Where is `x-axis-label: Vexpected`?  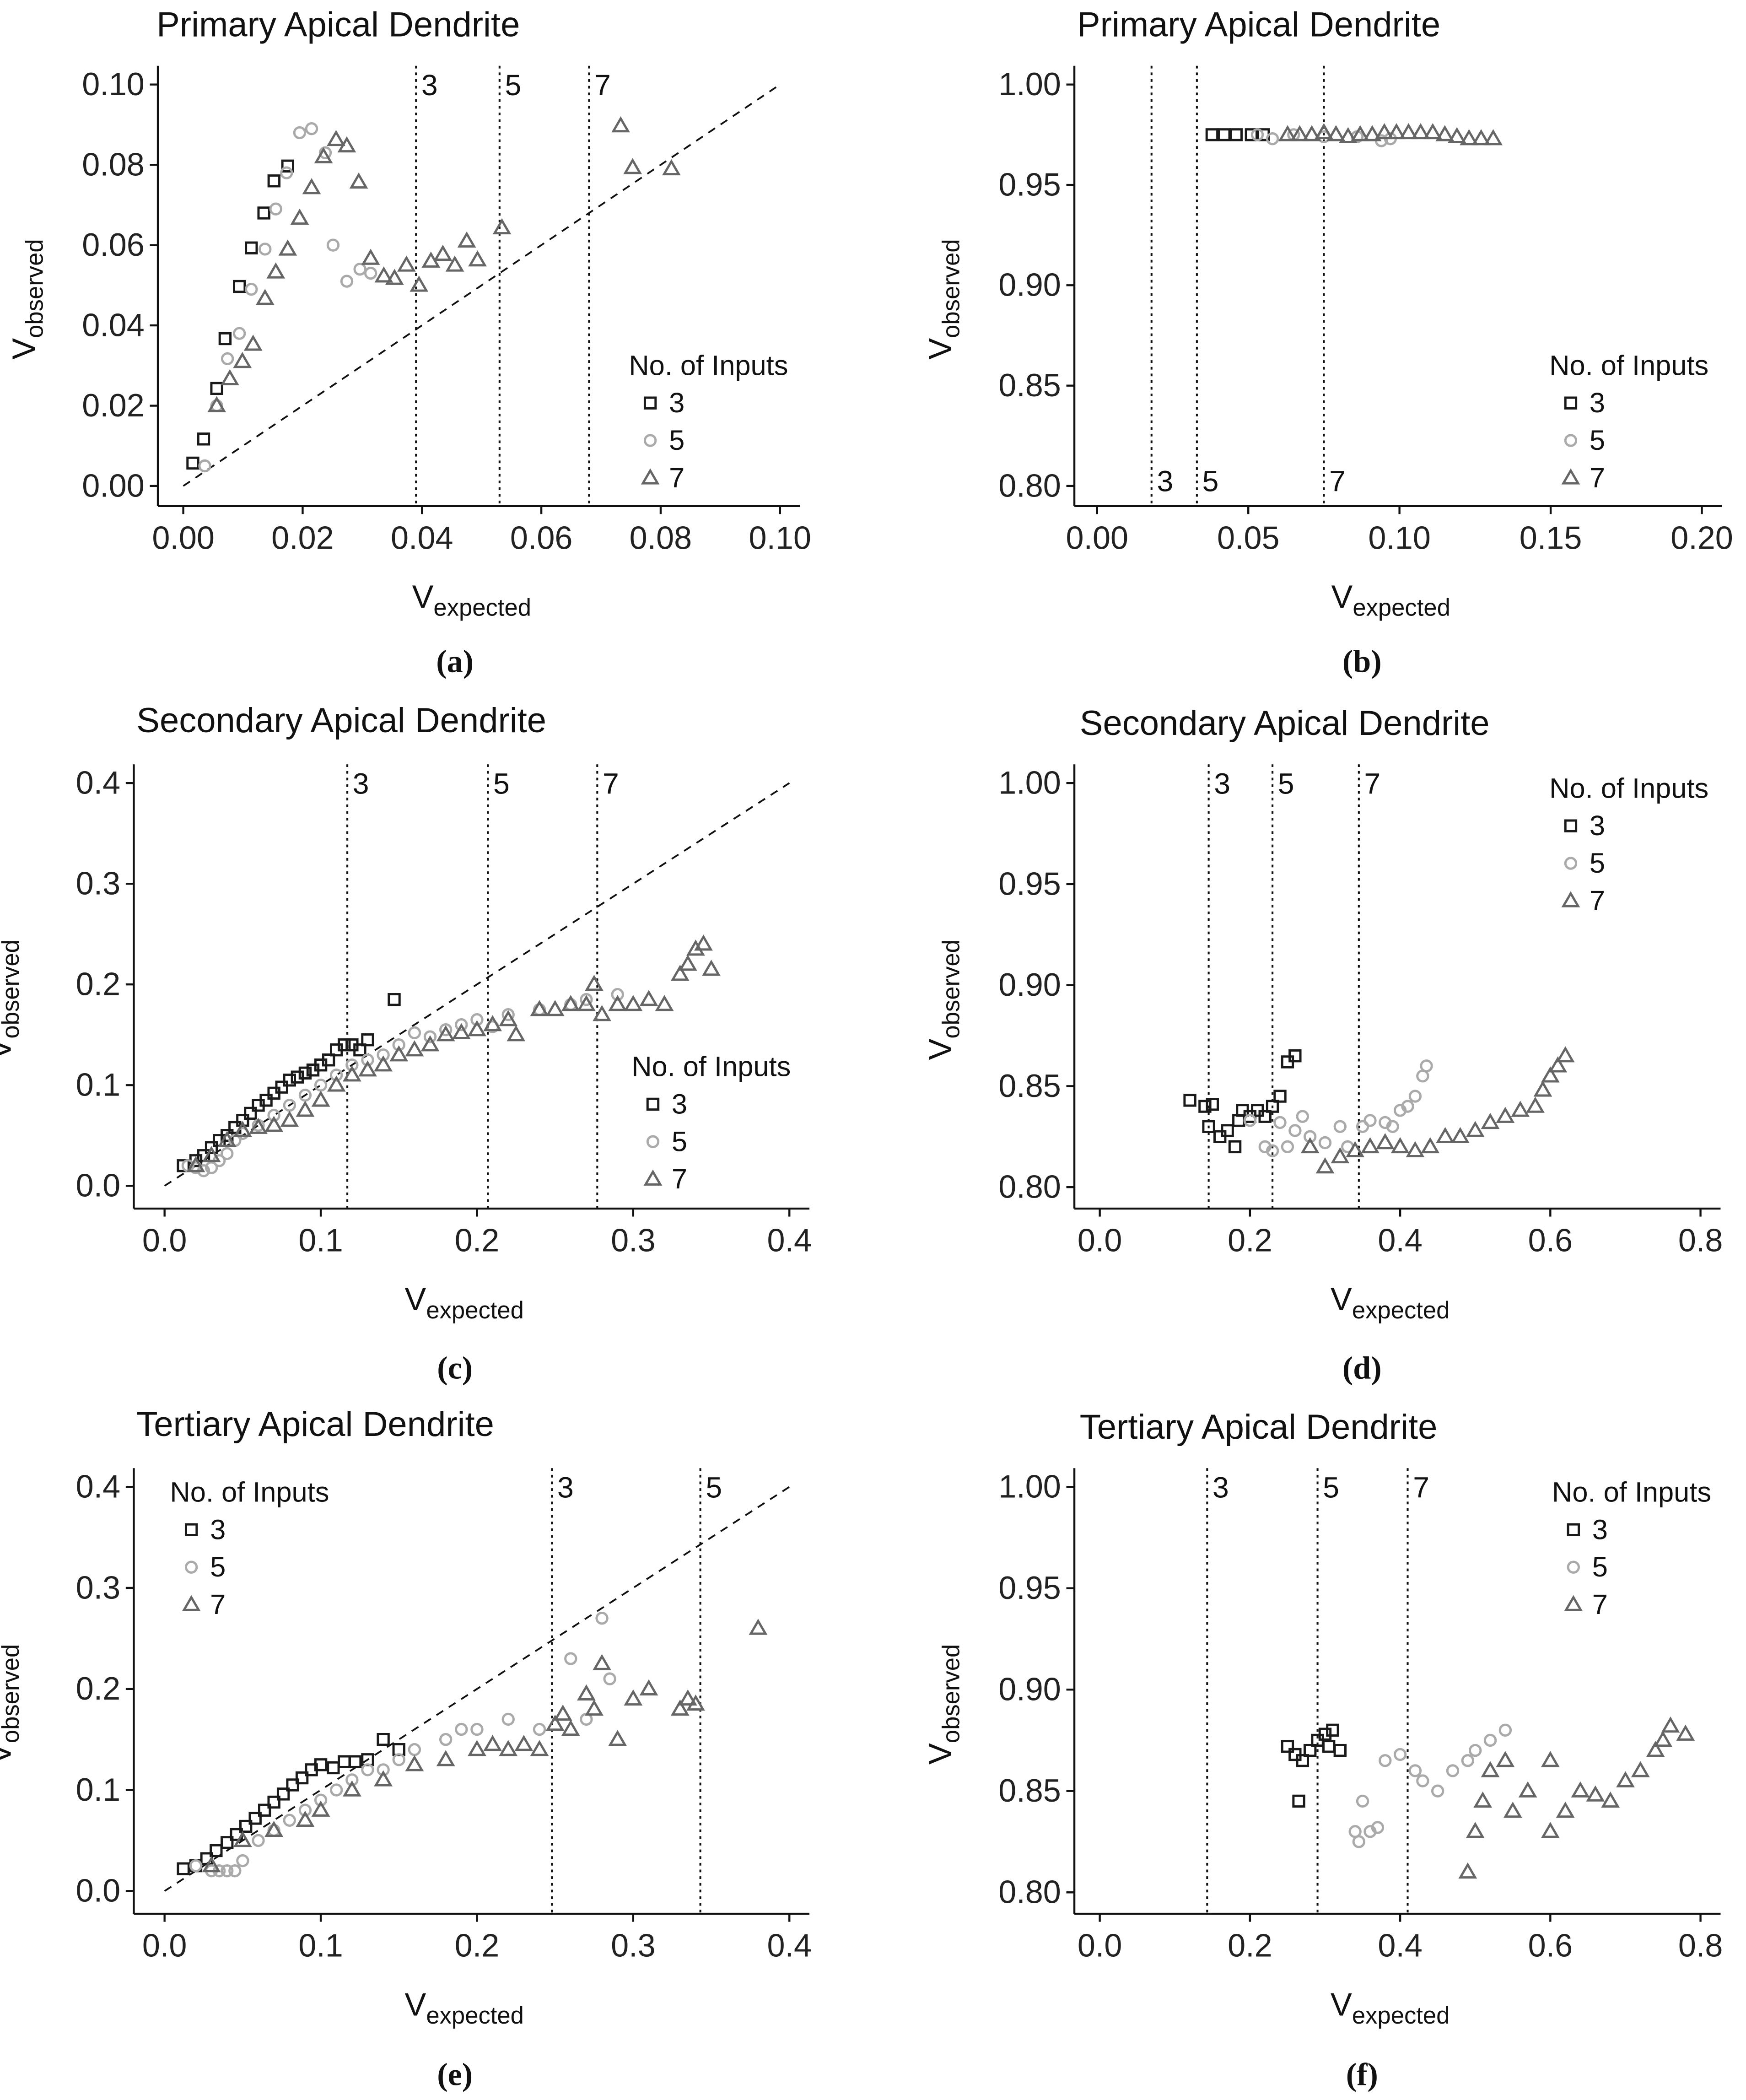
x-axis-label: Vexpected is located at coordinates (471, 599).